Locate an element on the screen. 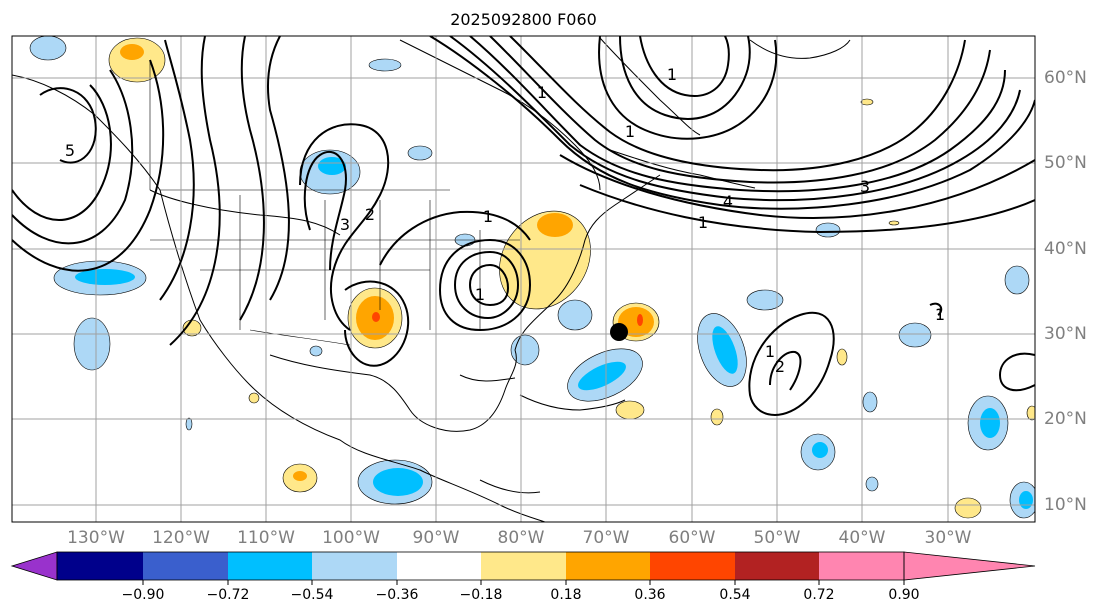 This screenshot has height=615, width=1105. lon-tick-label: 30°W is located at coordinates (948, 538).